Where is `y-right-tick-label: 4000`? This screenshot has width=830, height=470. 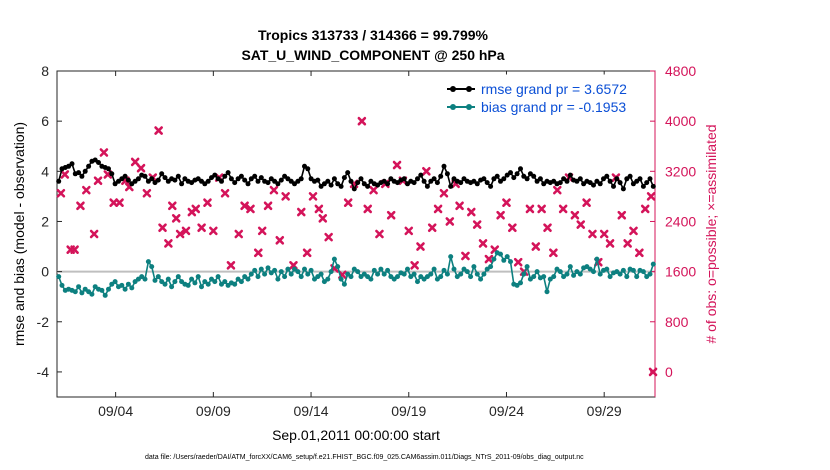 y-right-tick-label: 4000 is located at coordinates (680, 121).